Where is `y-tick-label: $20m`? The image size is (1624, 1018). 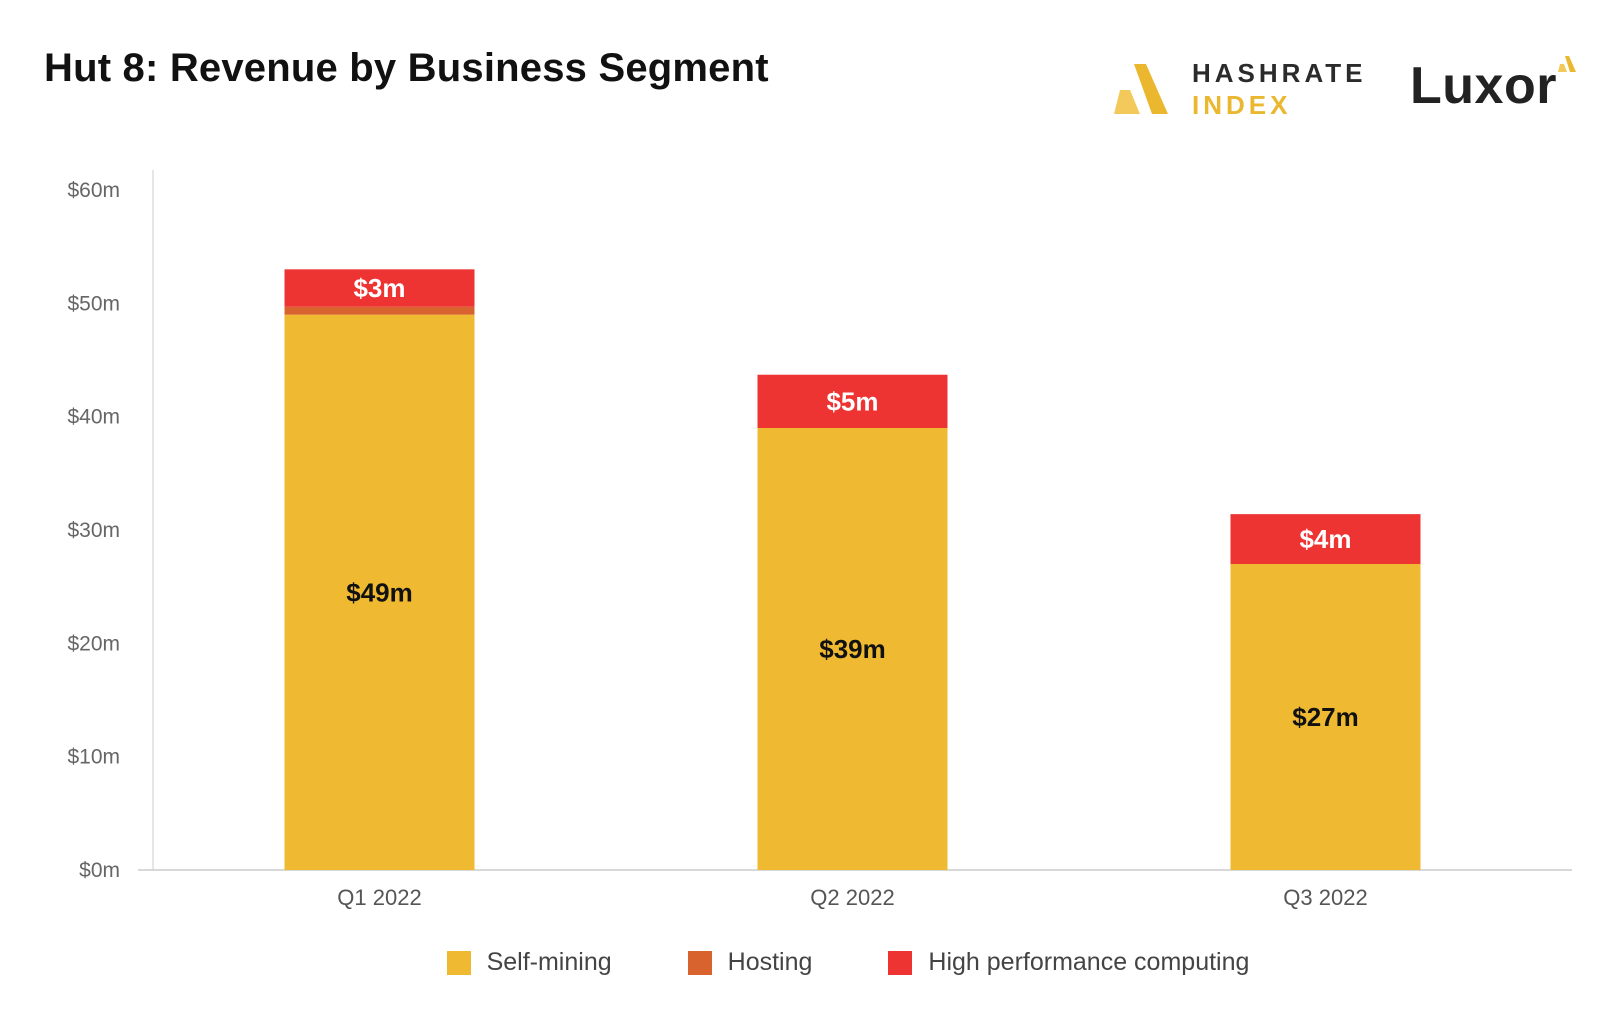
y-tick-label: $20m is located at coordinates (93, 643).